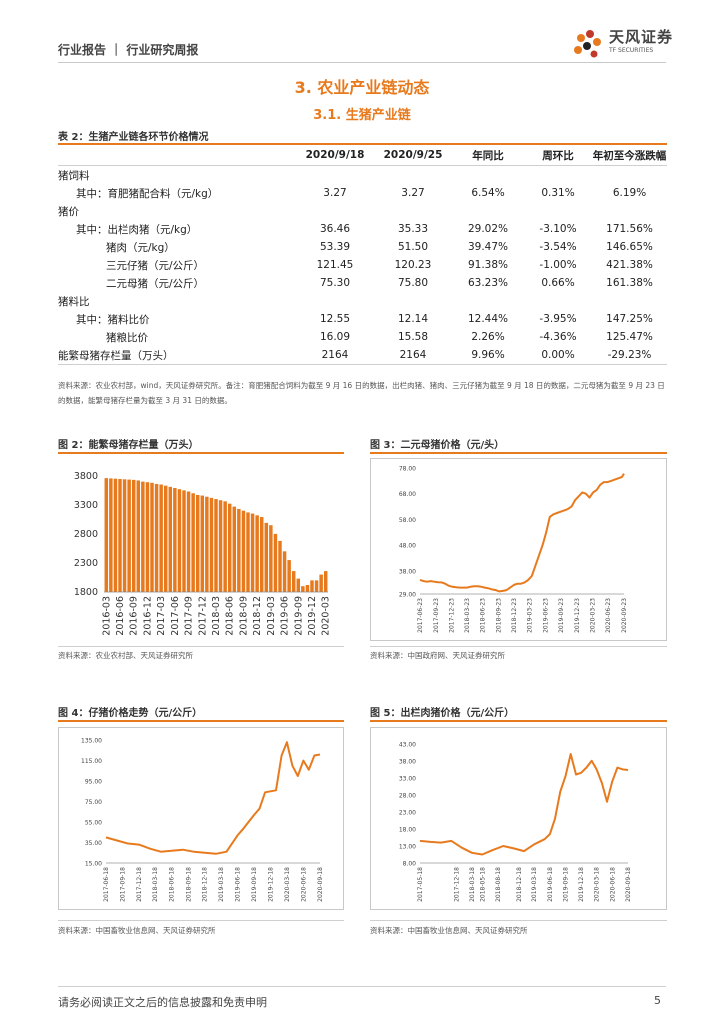 The width and height of the screenshot is (724, 1024). Describe the element at coordinates (298, 616) in the screenshot. I see `x-tick-label: 2019-09` at that location.